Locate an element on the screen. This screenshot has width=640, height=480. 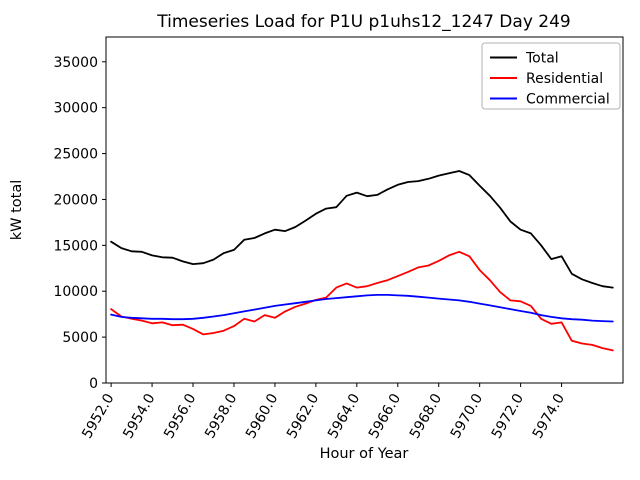
x-tick-label: 5956.0 is located at coordinates (180, 416).